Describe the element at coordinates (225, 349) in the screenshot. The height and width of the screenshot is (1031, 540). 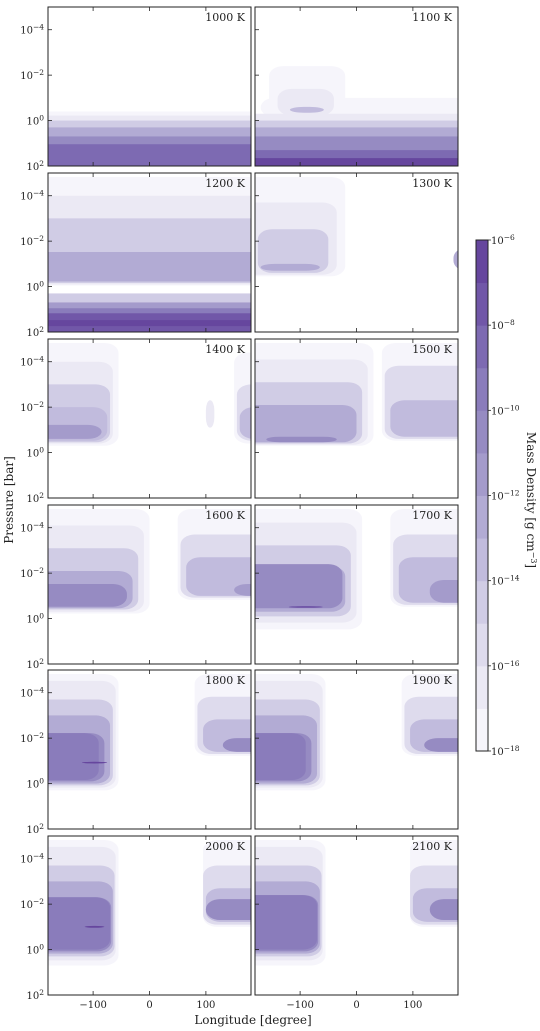
I see `panel-title: 1400 K` at that location.